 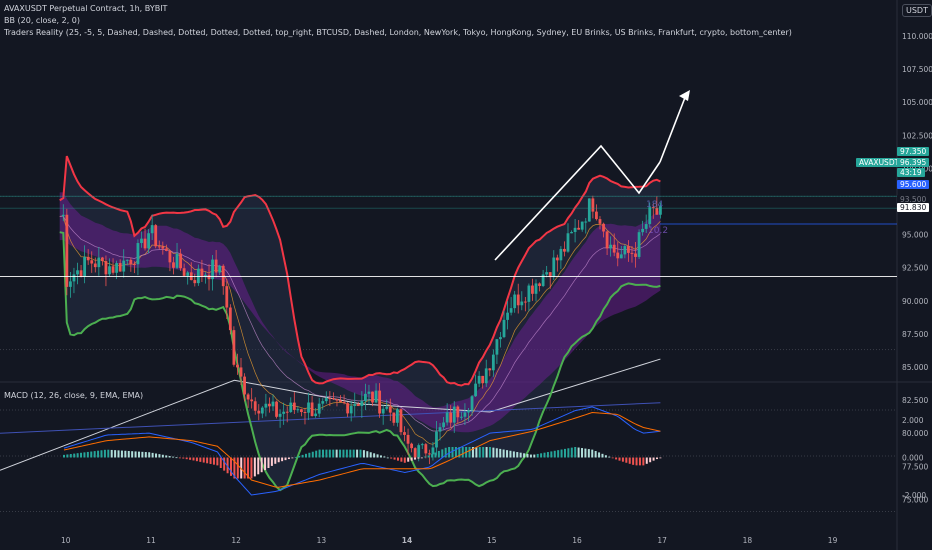 I want to click on price-axis-label: 102.500, so click(x=917, y=135).